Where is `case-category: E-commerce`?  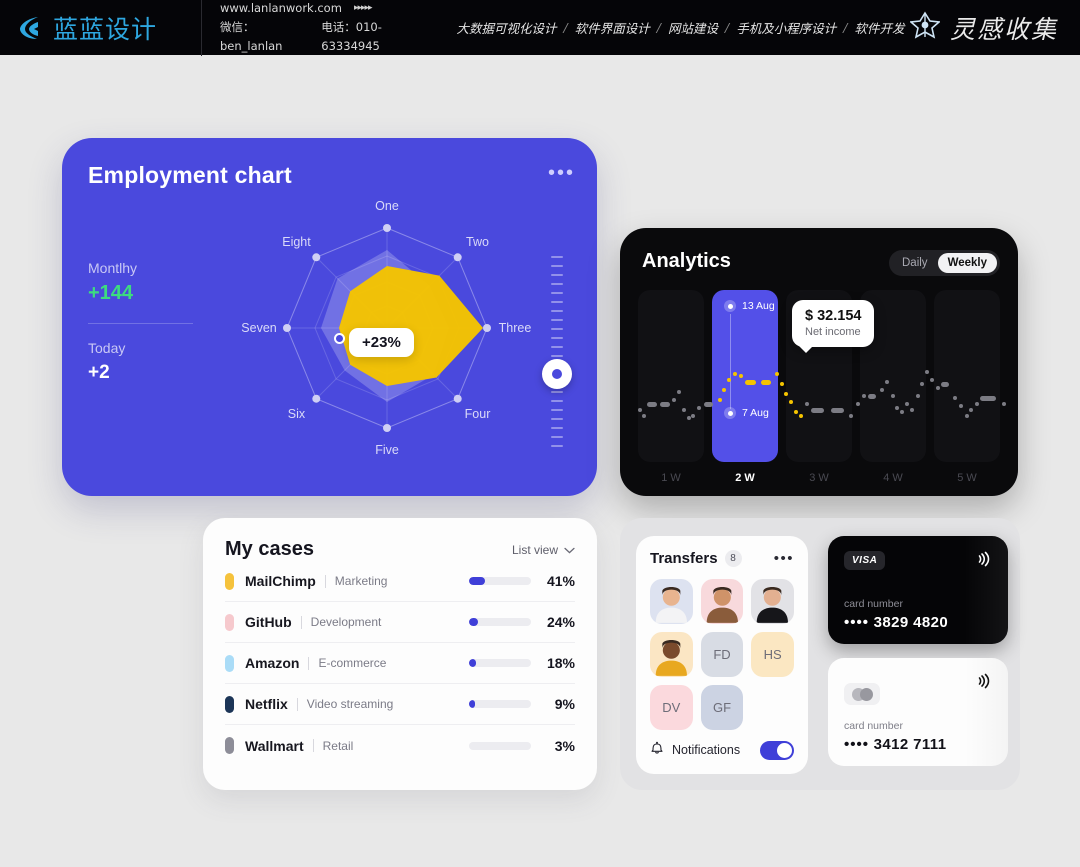
case-category: E-commerce is located at coordinates (352, 663).